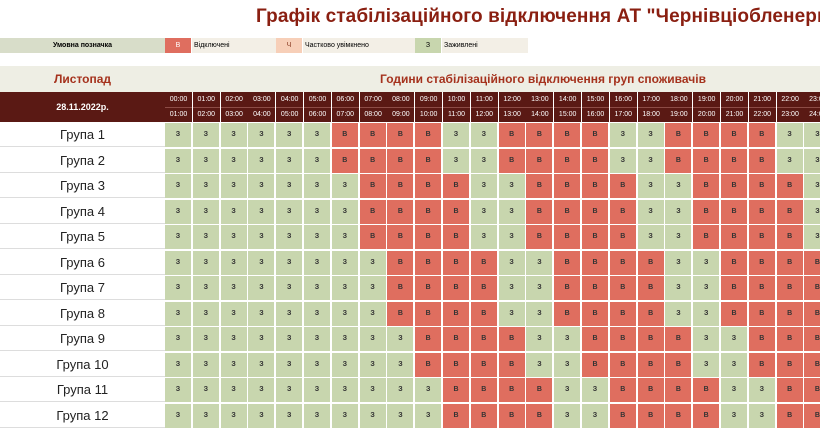 Image resolution: width=820 pixels, height=429 pixels. Describe the element at coordinates (262, 107) in the screenshot. I see `hour-header: 03:00 04:00` at that location.